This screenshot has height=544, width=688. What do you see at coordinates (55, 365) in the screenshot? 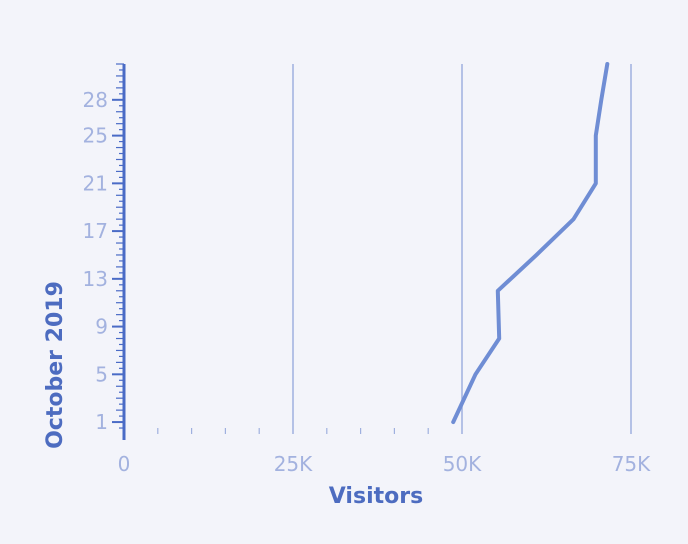
I see `y-axis-title: October 2019` at bounding box center [55, 365].